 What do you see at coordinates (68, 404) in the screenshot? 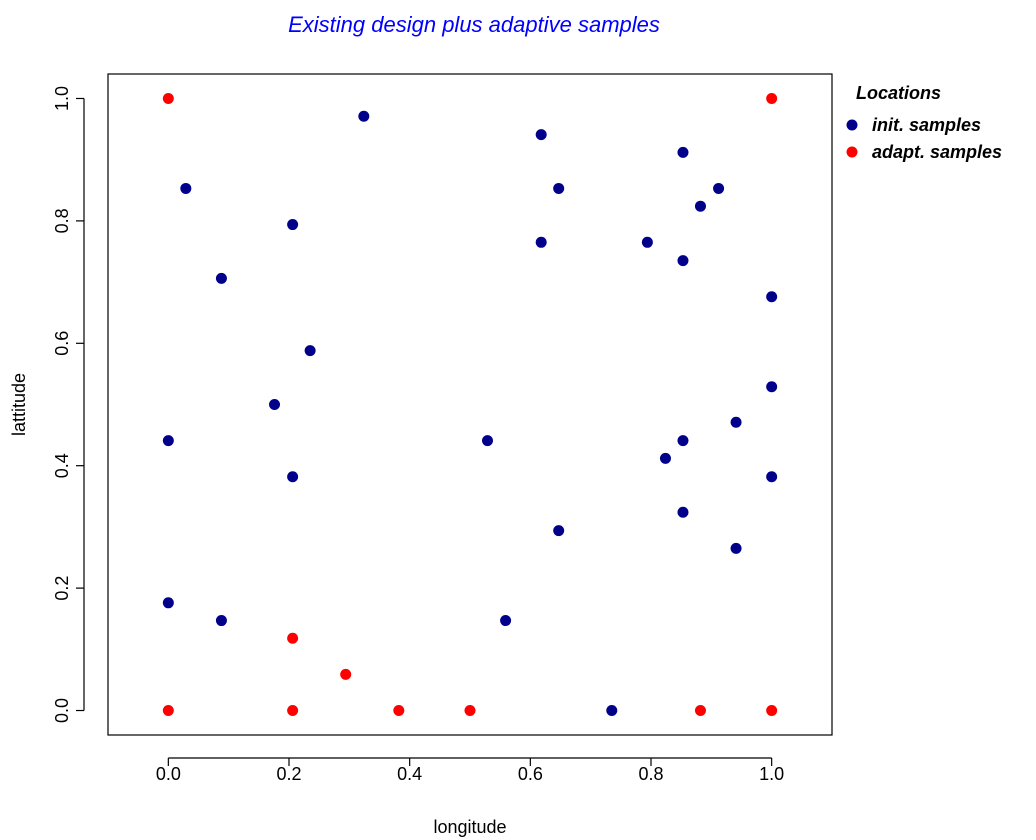
I see `y-axis: 0.0 0.2 0.4 0.6 0.8 1.0` at bounding box center [68, 404].